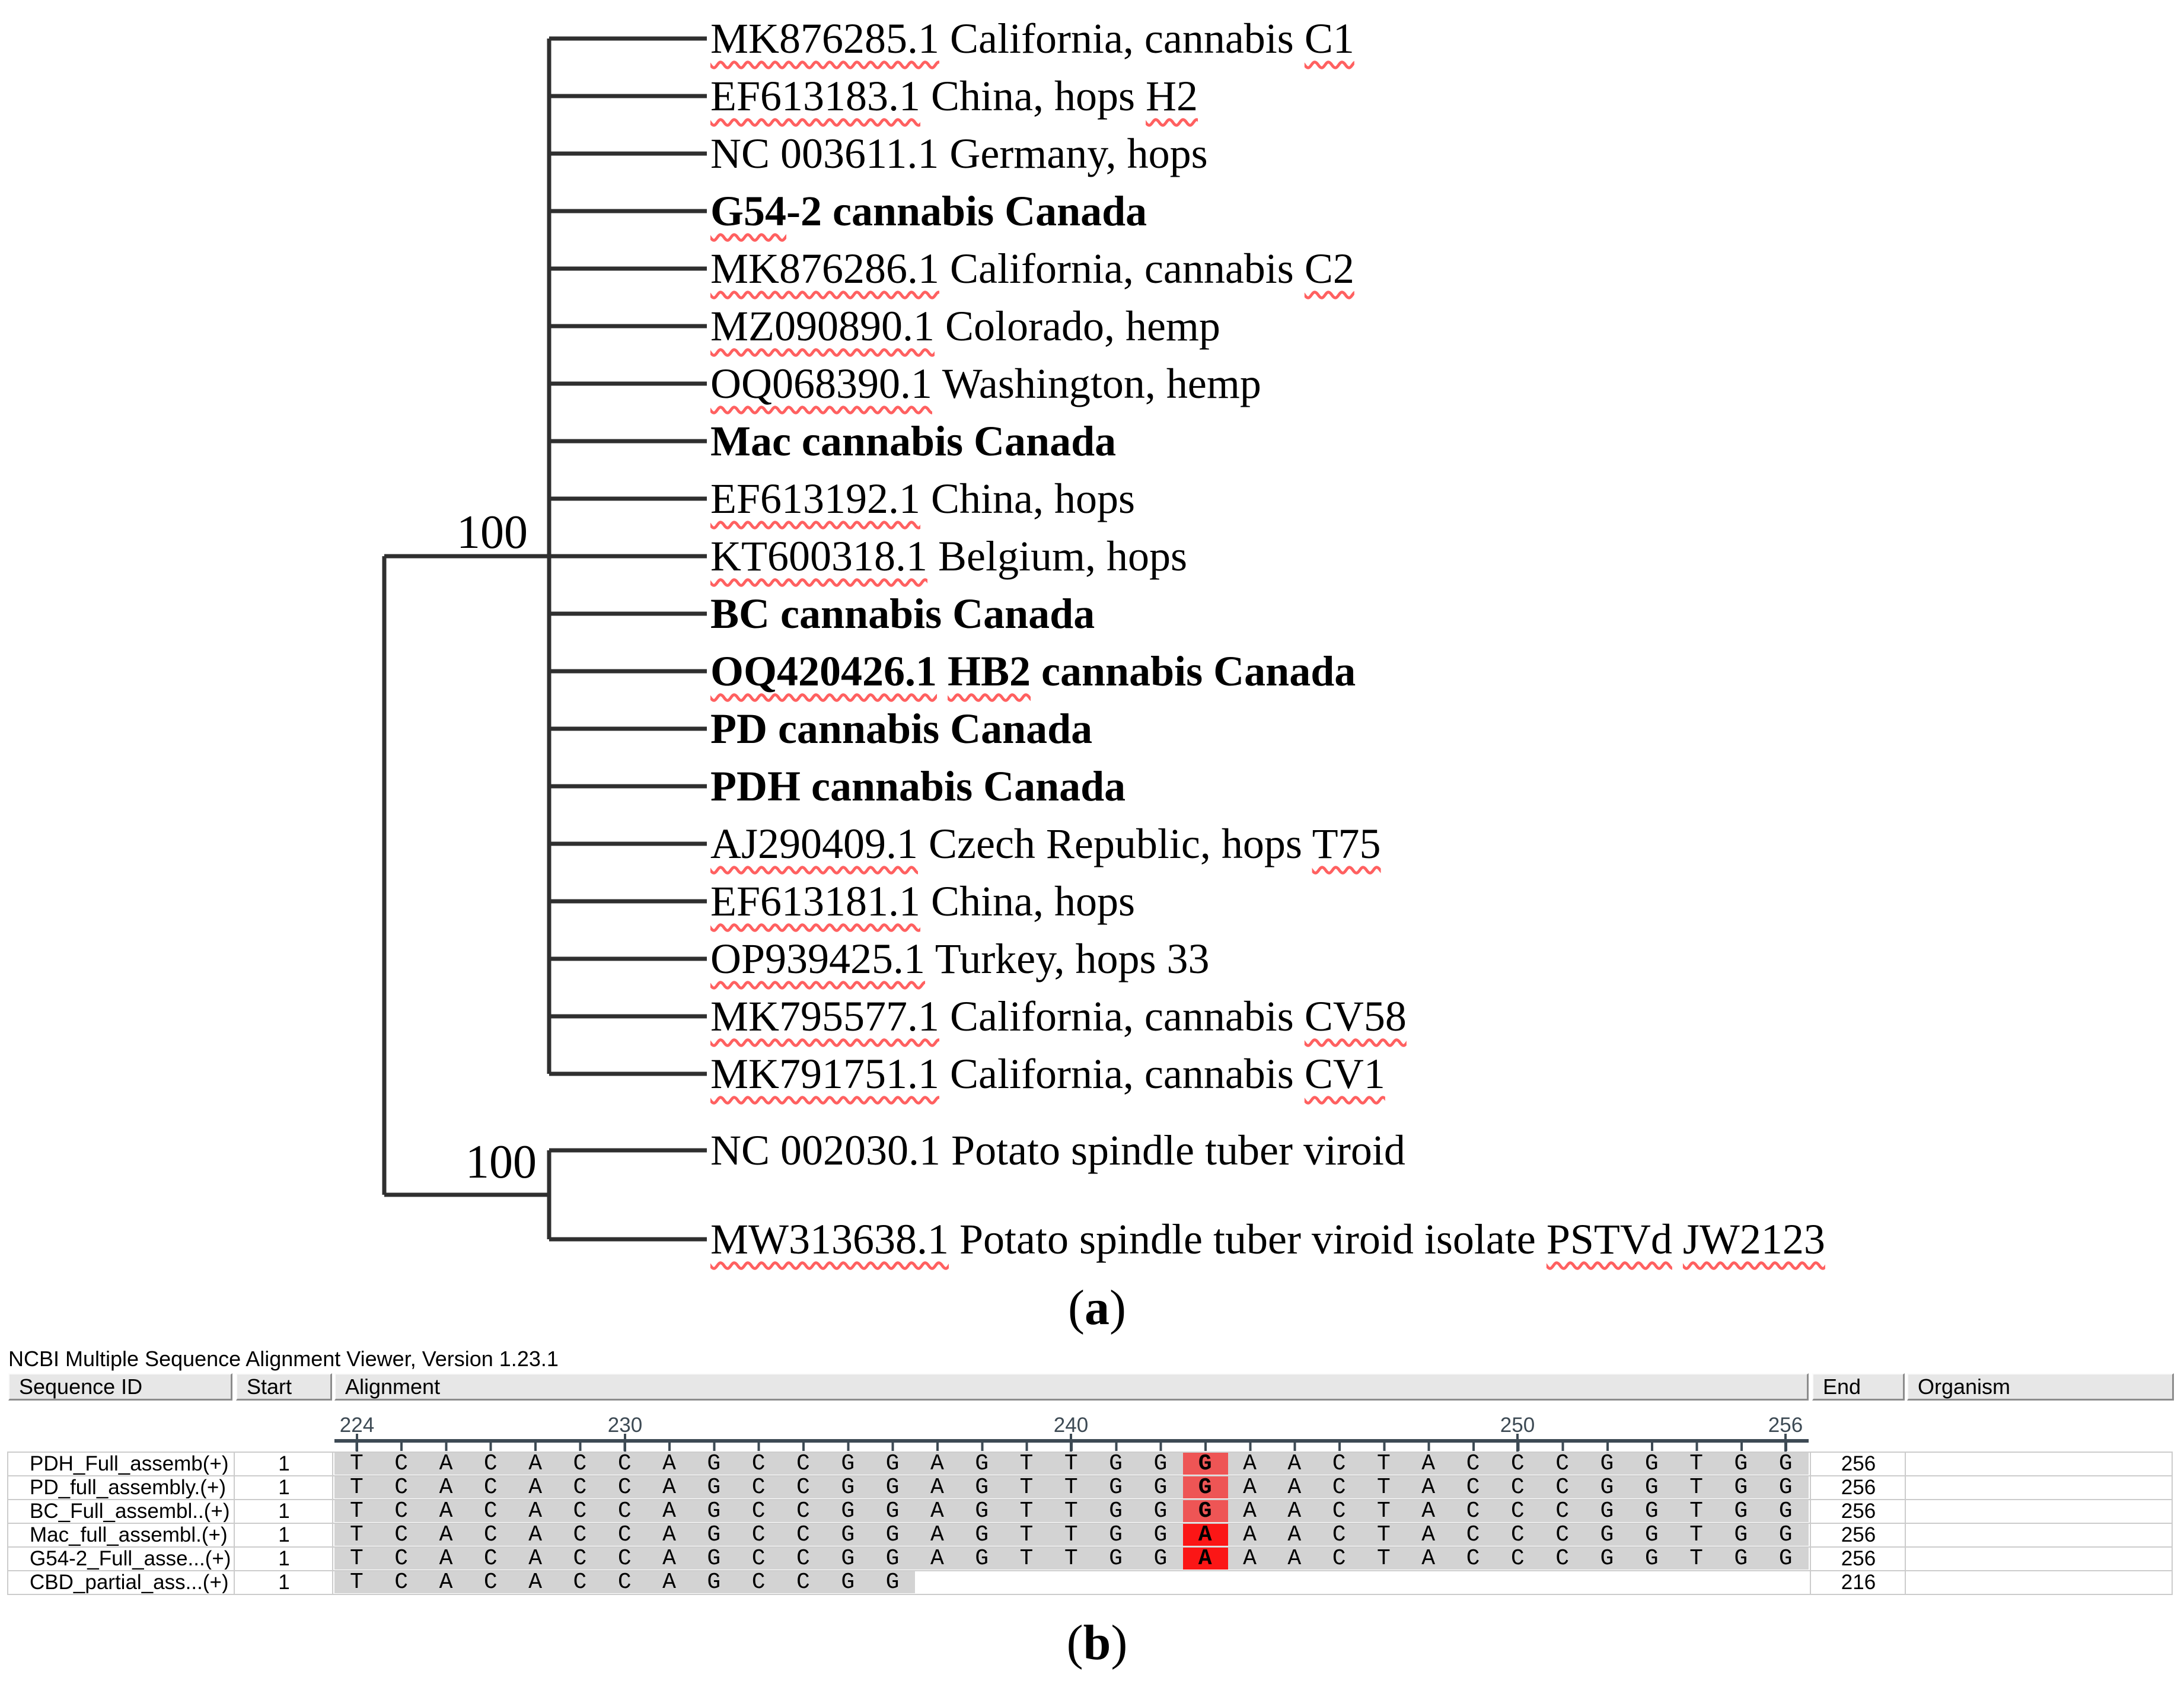 Image resolution: width=2184 pixels, height=1681 pixels. I want to click on ruler-tick-label: 230, so click(625, 1425).